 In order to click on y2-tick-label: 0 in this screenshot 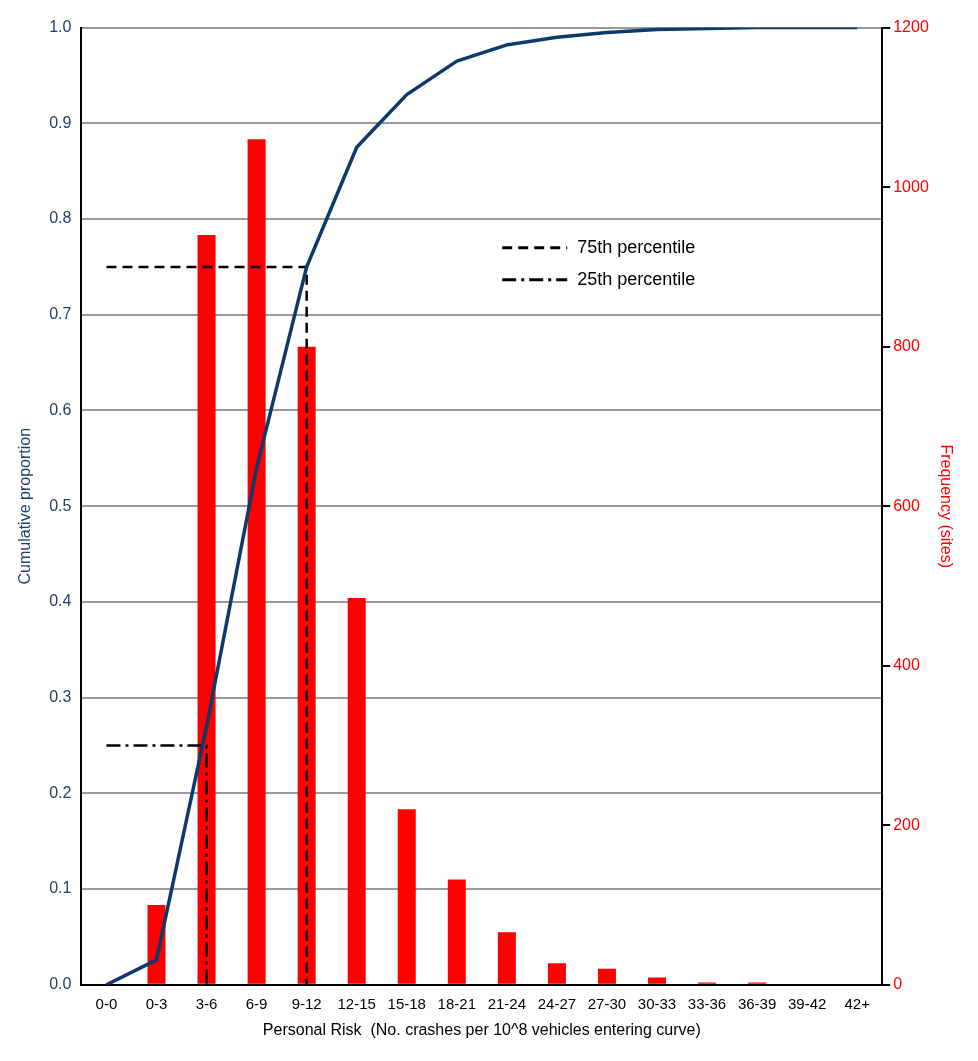, I will do `click(898, 984)`.